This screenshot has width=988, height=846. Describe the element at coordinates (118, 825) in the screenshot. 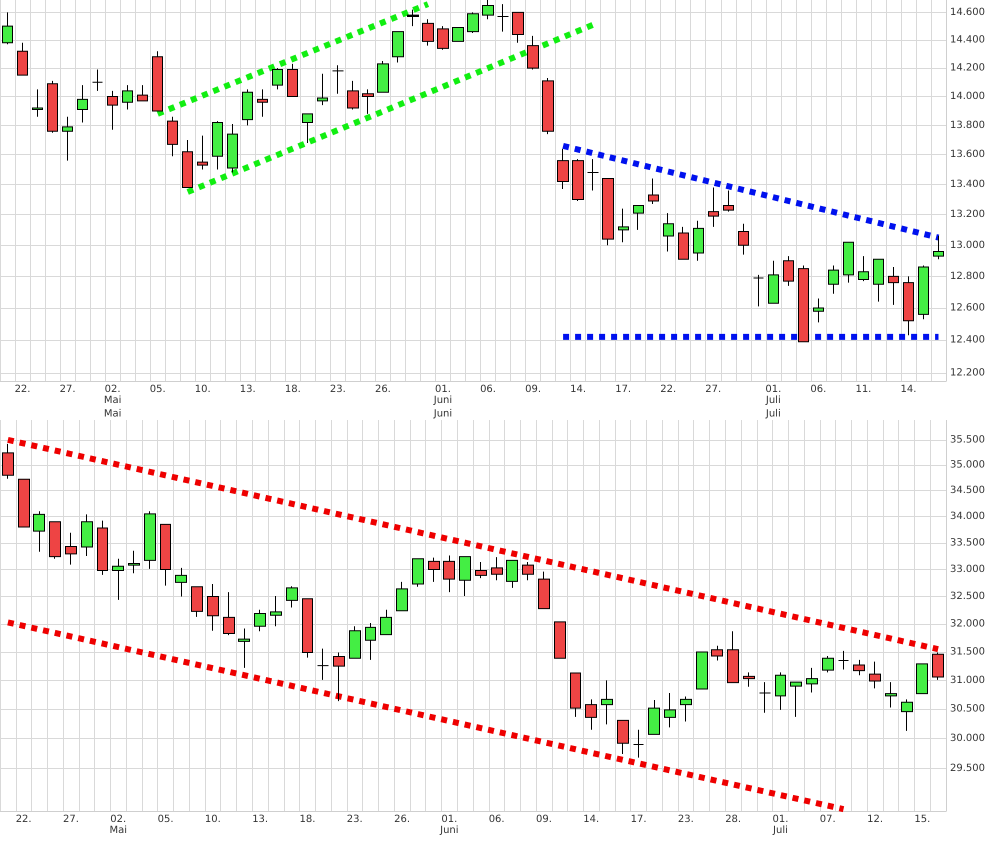

I see `x-tick-label: 02. Mai` at that location.